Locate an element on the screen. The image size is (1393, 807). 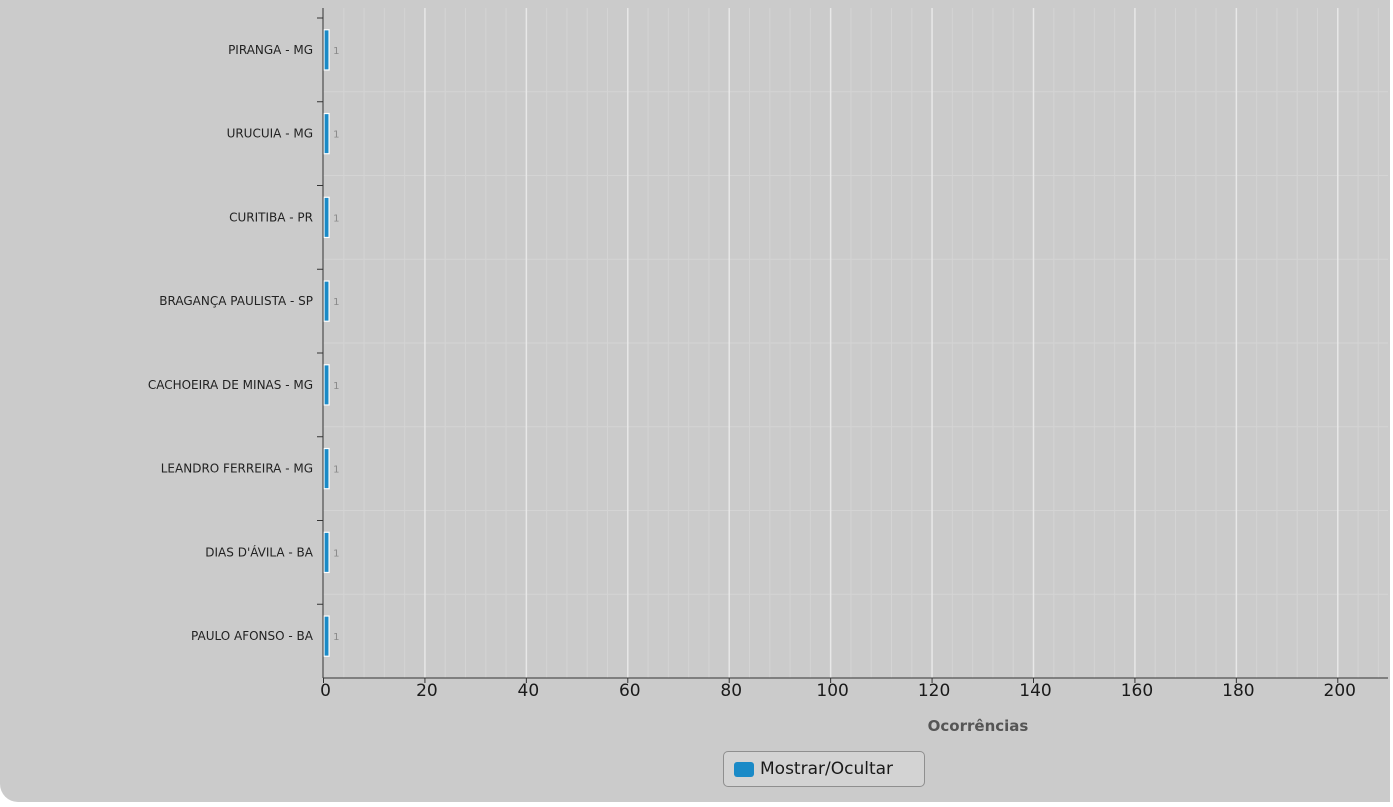
x-tick-label: 200 is located at coordinates (1340, 691).